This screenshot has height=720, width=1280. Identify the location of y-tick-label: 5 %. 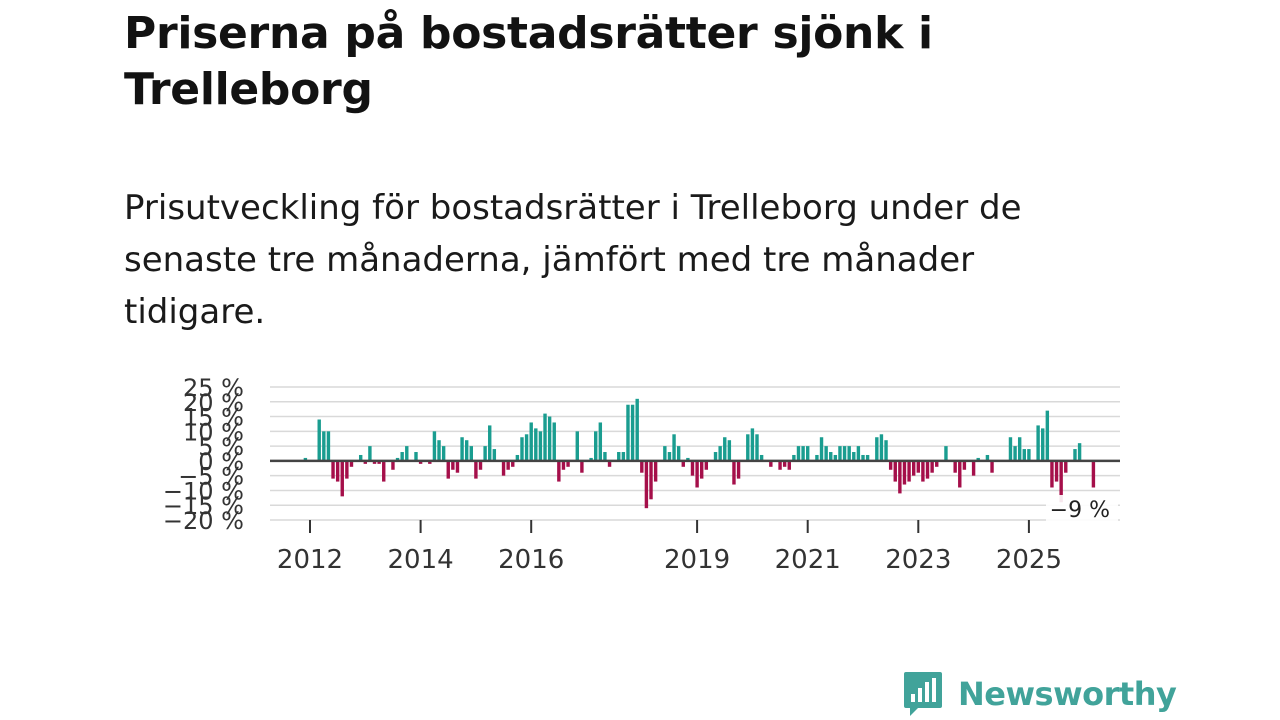
(221, 447).